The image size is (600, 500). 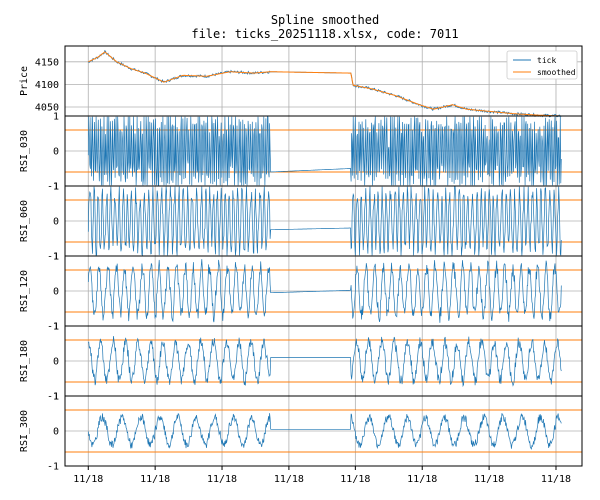 I want to click on y-axis-label: RSI_030, so click(x=24, y=151).